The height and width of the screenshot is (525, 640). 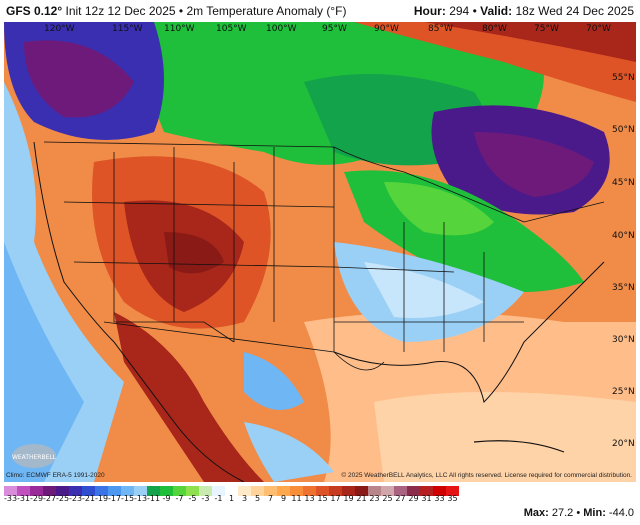 What do you see at coordinates (598, 29) in the screenshot?
I see `svg-text: 70°W` at bounding box center [598, 29].